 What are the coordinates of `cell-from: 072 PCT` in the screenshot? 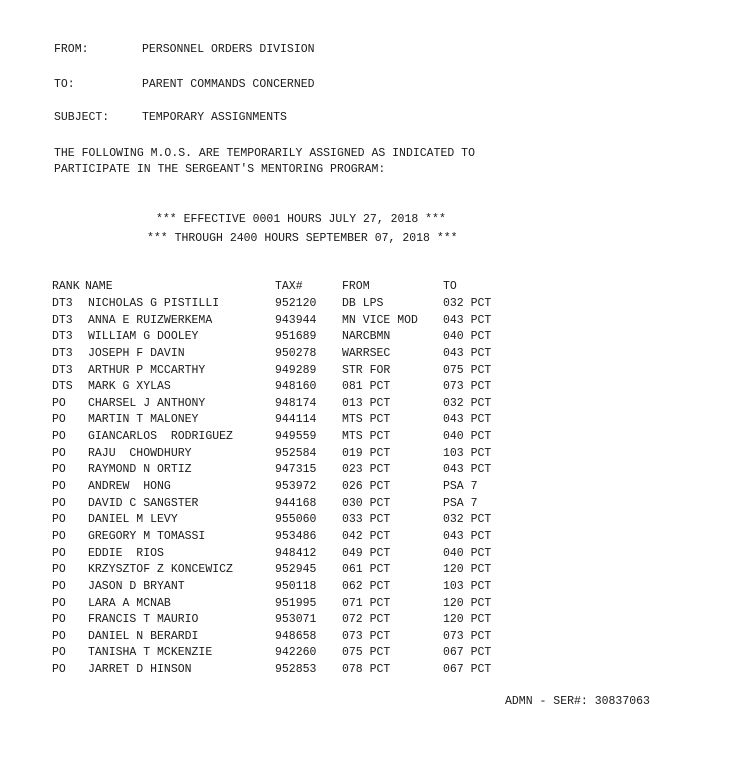 It's located at (366, 620).